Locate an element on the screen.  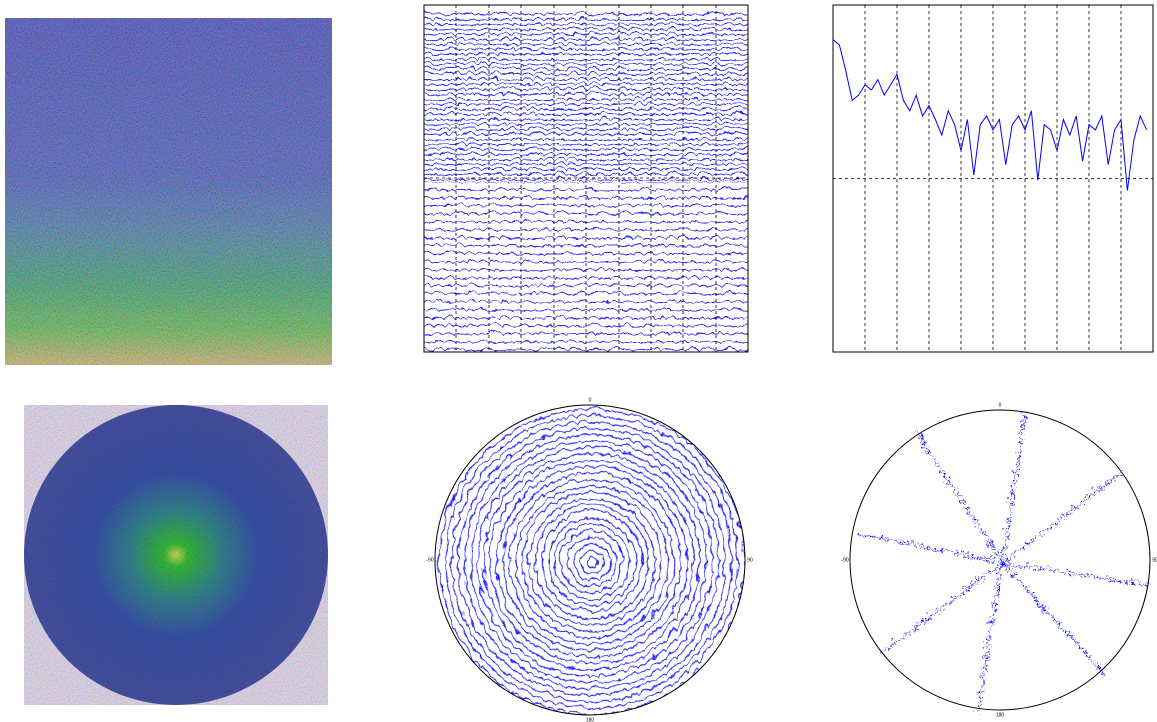
polar-spectrogram is located at coordinates (176, 555).